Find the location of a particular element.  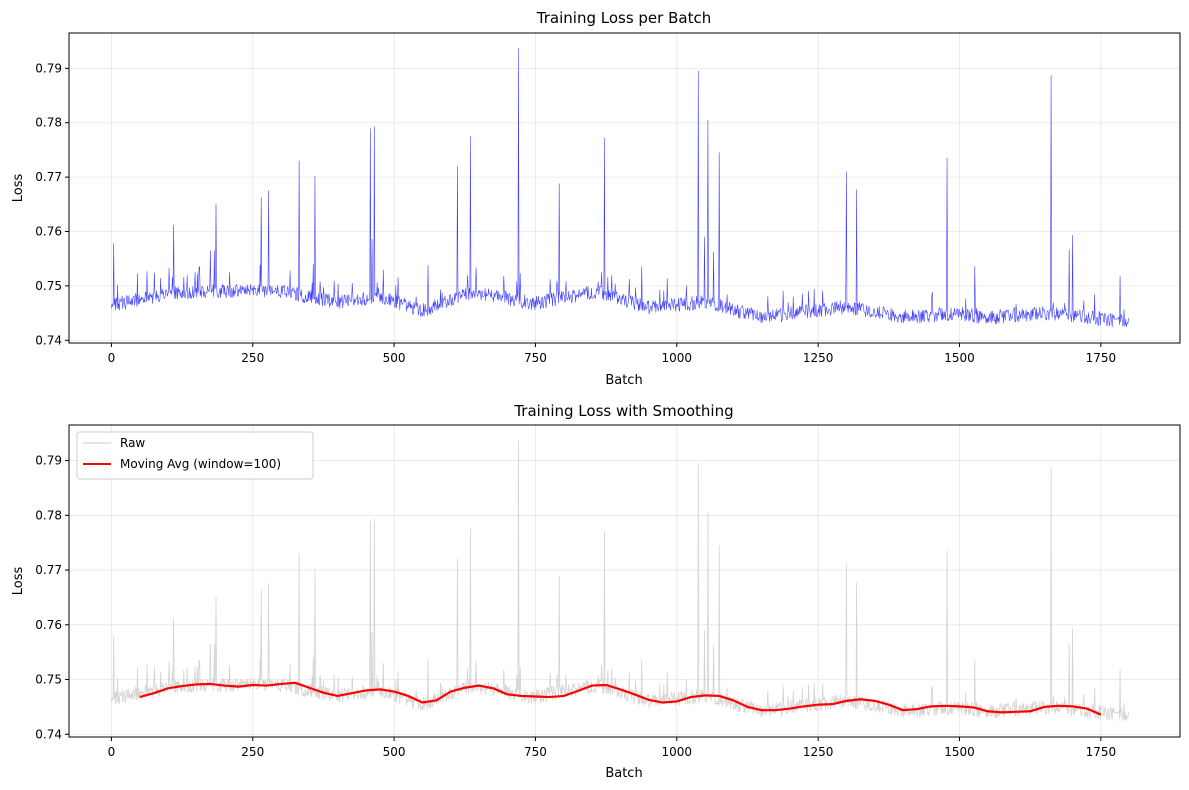

legend-label-moving-avg: Moving Avg (window=100) is located at coordinates (200, 464).